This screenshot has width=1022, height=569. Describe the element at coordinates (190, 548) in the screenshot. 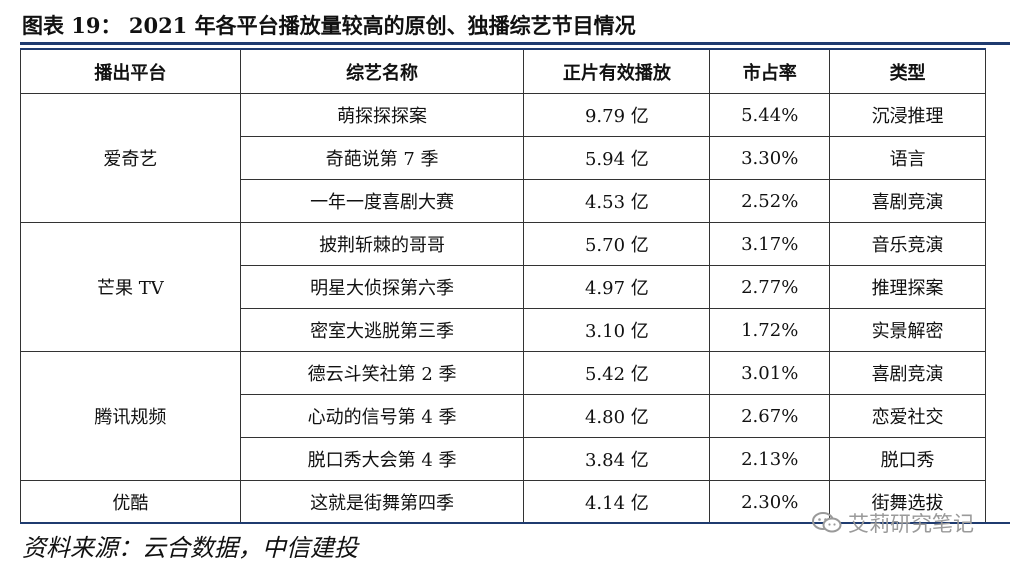

I see `source-note: 资料来源：云合数据，中信建投` at that location.